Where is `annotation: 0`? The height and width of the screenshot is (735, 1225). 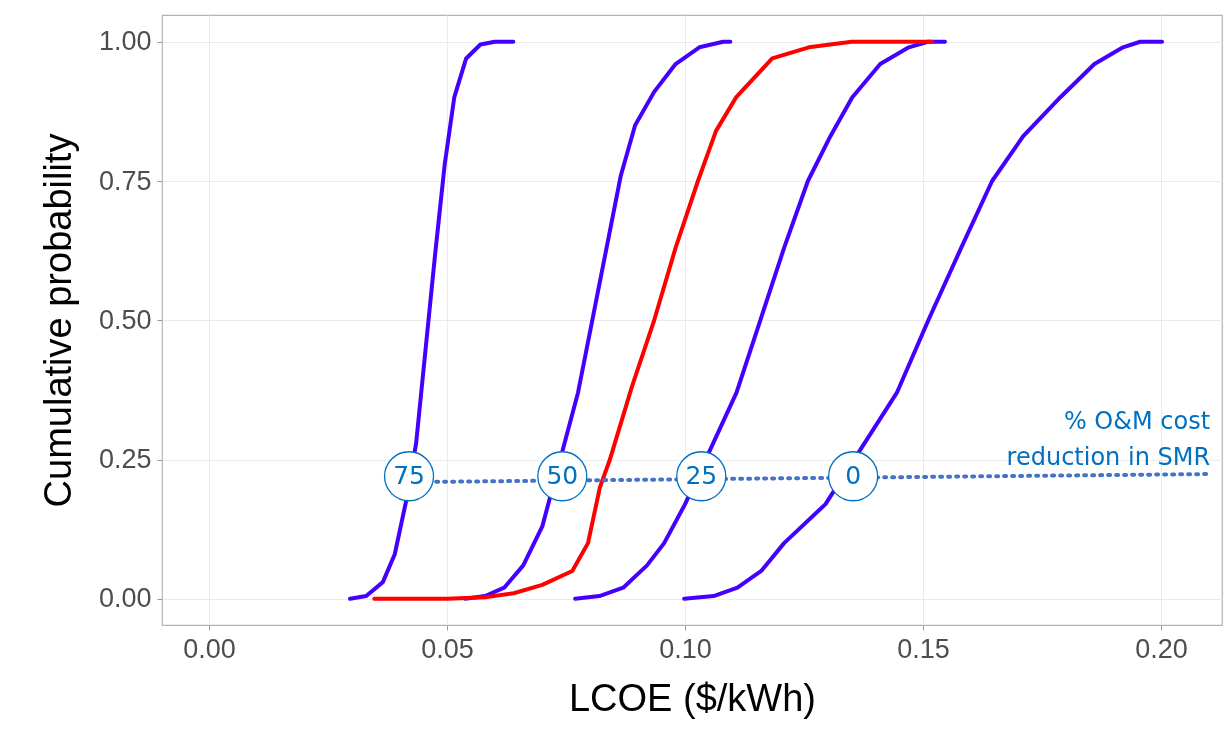 annotation: 0 is located at coordinates (853, 476).